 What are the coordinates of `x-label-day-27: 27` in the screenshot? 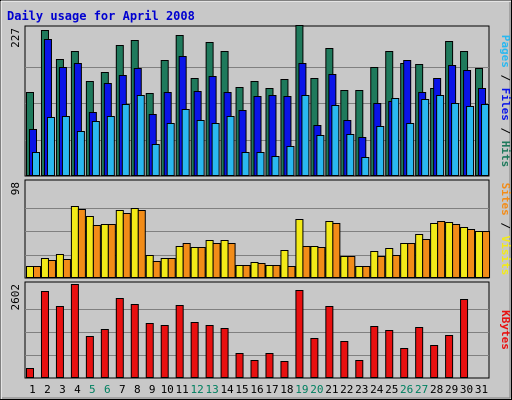 It's located at (421, 389).